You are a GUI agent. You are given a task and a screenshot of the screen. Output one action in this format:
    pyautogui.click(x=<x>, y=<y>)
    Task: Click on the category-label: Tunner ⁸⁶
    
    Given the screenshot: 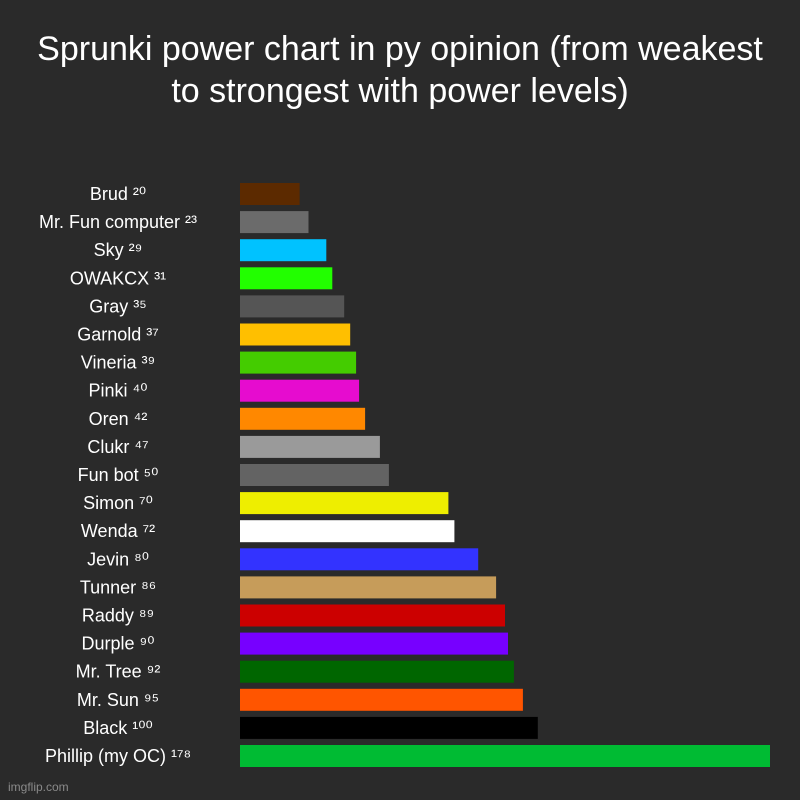 What is the action you would take?
    pyautogui.click(x=118, y=587)
    